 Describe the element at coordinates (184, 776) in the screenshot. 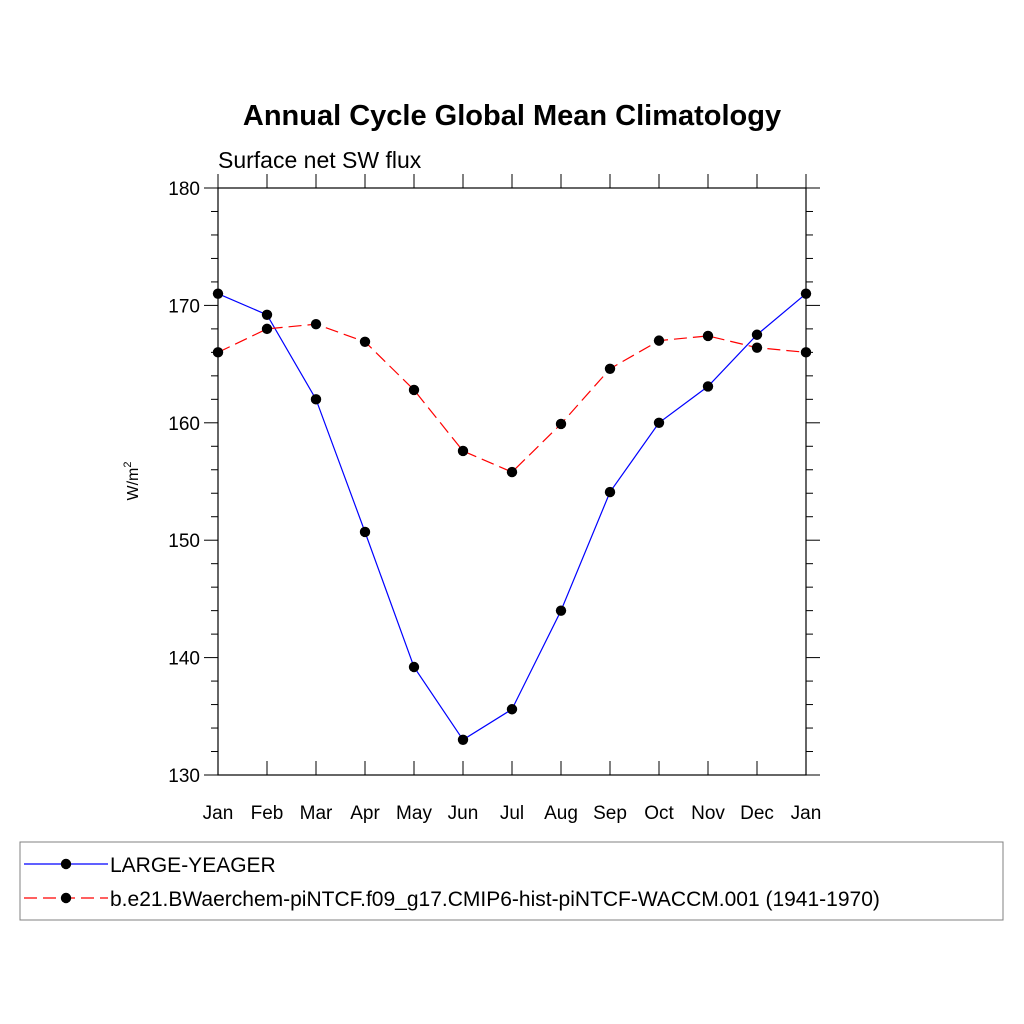

I see `y-tick-label: 130` at that location.